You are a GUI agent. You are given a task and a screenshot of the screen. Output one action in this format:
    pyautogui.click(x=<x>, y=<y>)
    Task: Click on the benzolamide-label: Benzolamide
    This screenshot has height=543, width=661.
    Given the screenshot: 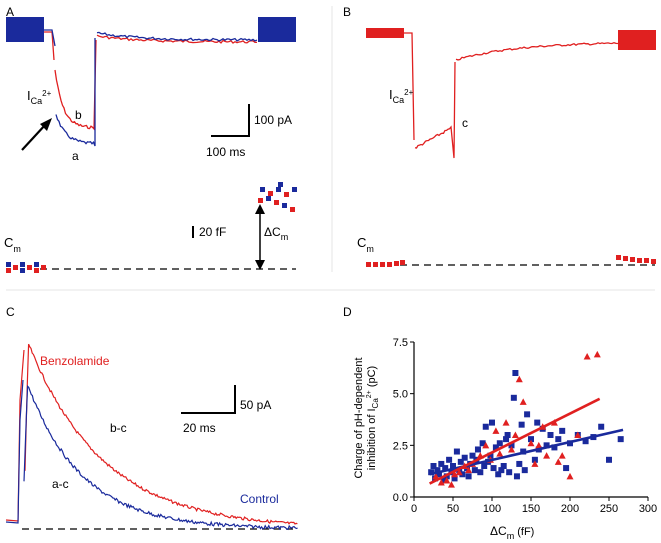 What is the action you would take?
    pyautogui.click(x=75, y=361)
    